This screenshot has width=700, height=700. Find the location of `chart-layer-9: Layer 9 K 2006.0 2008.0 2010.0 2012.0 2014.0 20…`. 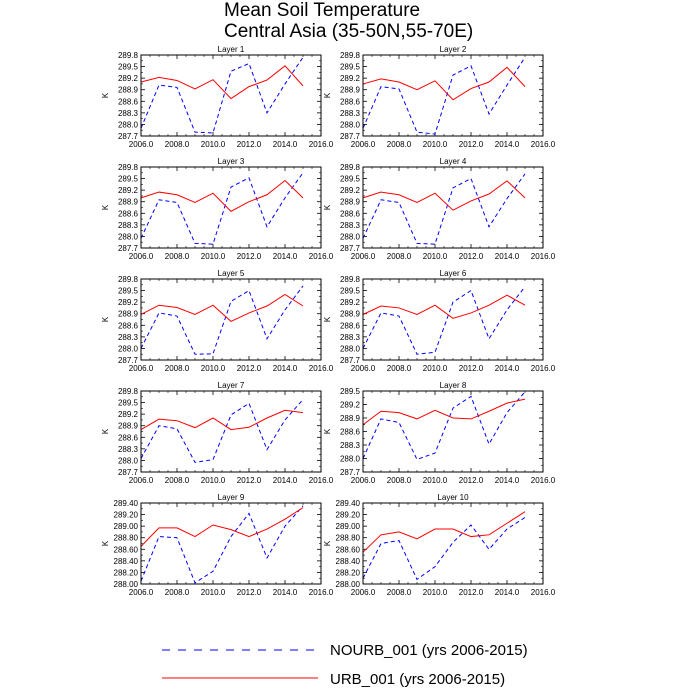

chart-layer-9: Layer 9 K 2006.0 2008.0 2010.0 2012.0 2014.0 20… is located at coordinates (217, 545).